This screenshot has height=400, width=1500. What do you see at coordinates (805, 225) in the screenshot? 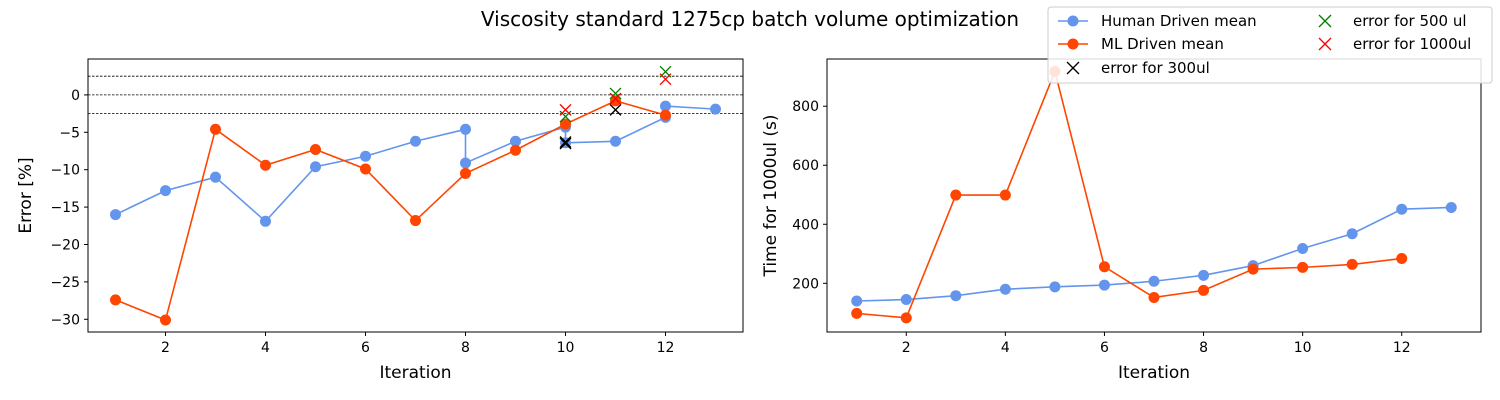
I see `y-tick-label: 400` at bounding box center [805, 225].